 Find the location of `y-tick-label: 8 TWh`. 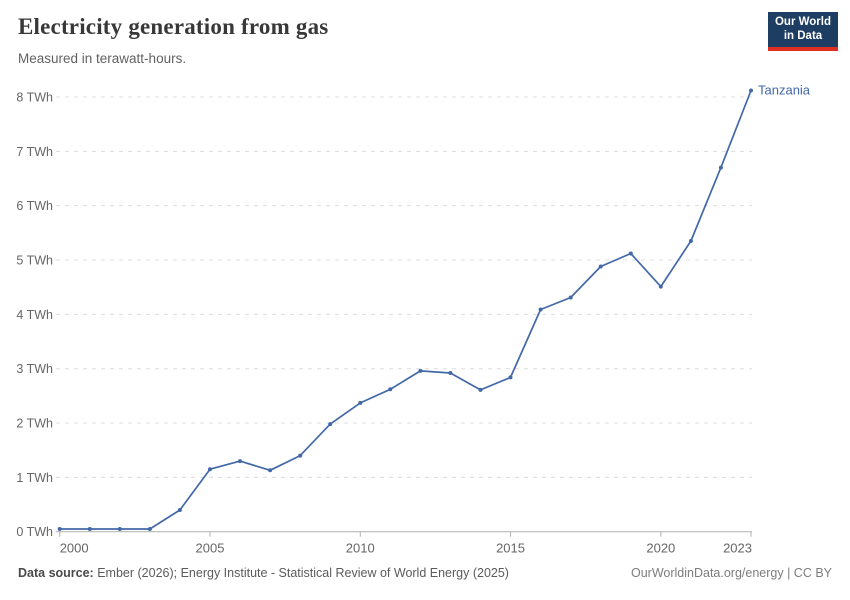

y-tick-label: 8 TWh is located at coordinates (34, 98).